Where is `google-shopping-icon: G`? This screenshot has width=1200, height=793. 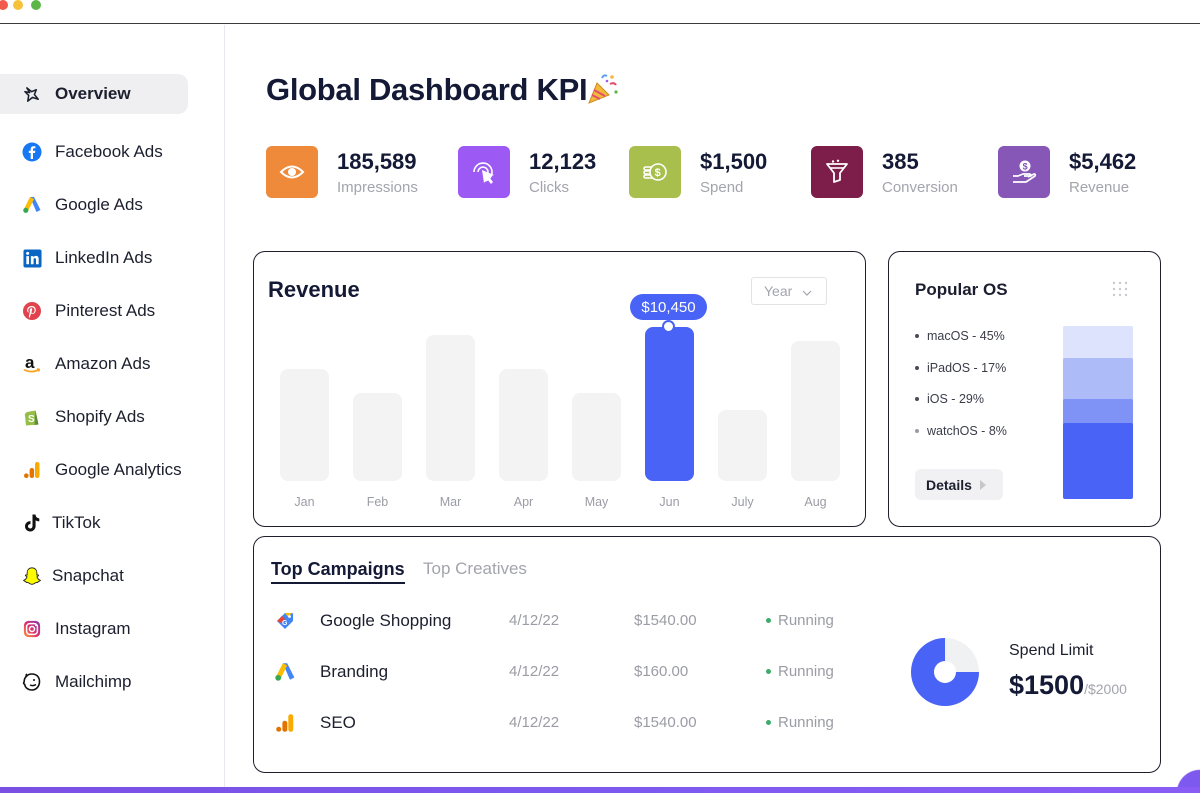 google-shopping-icon: G is located at coordinates (285, 621).